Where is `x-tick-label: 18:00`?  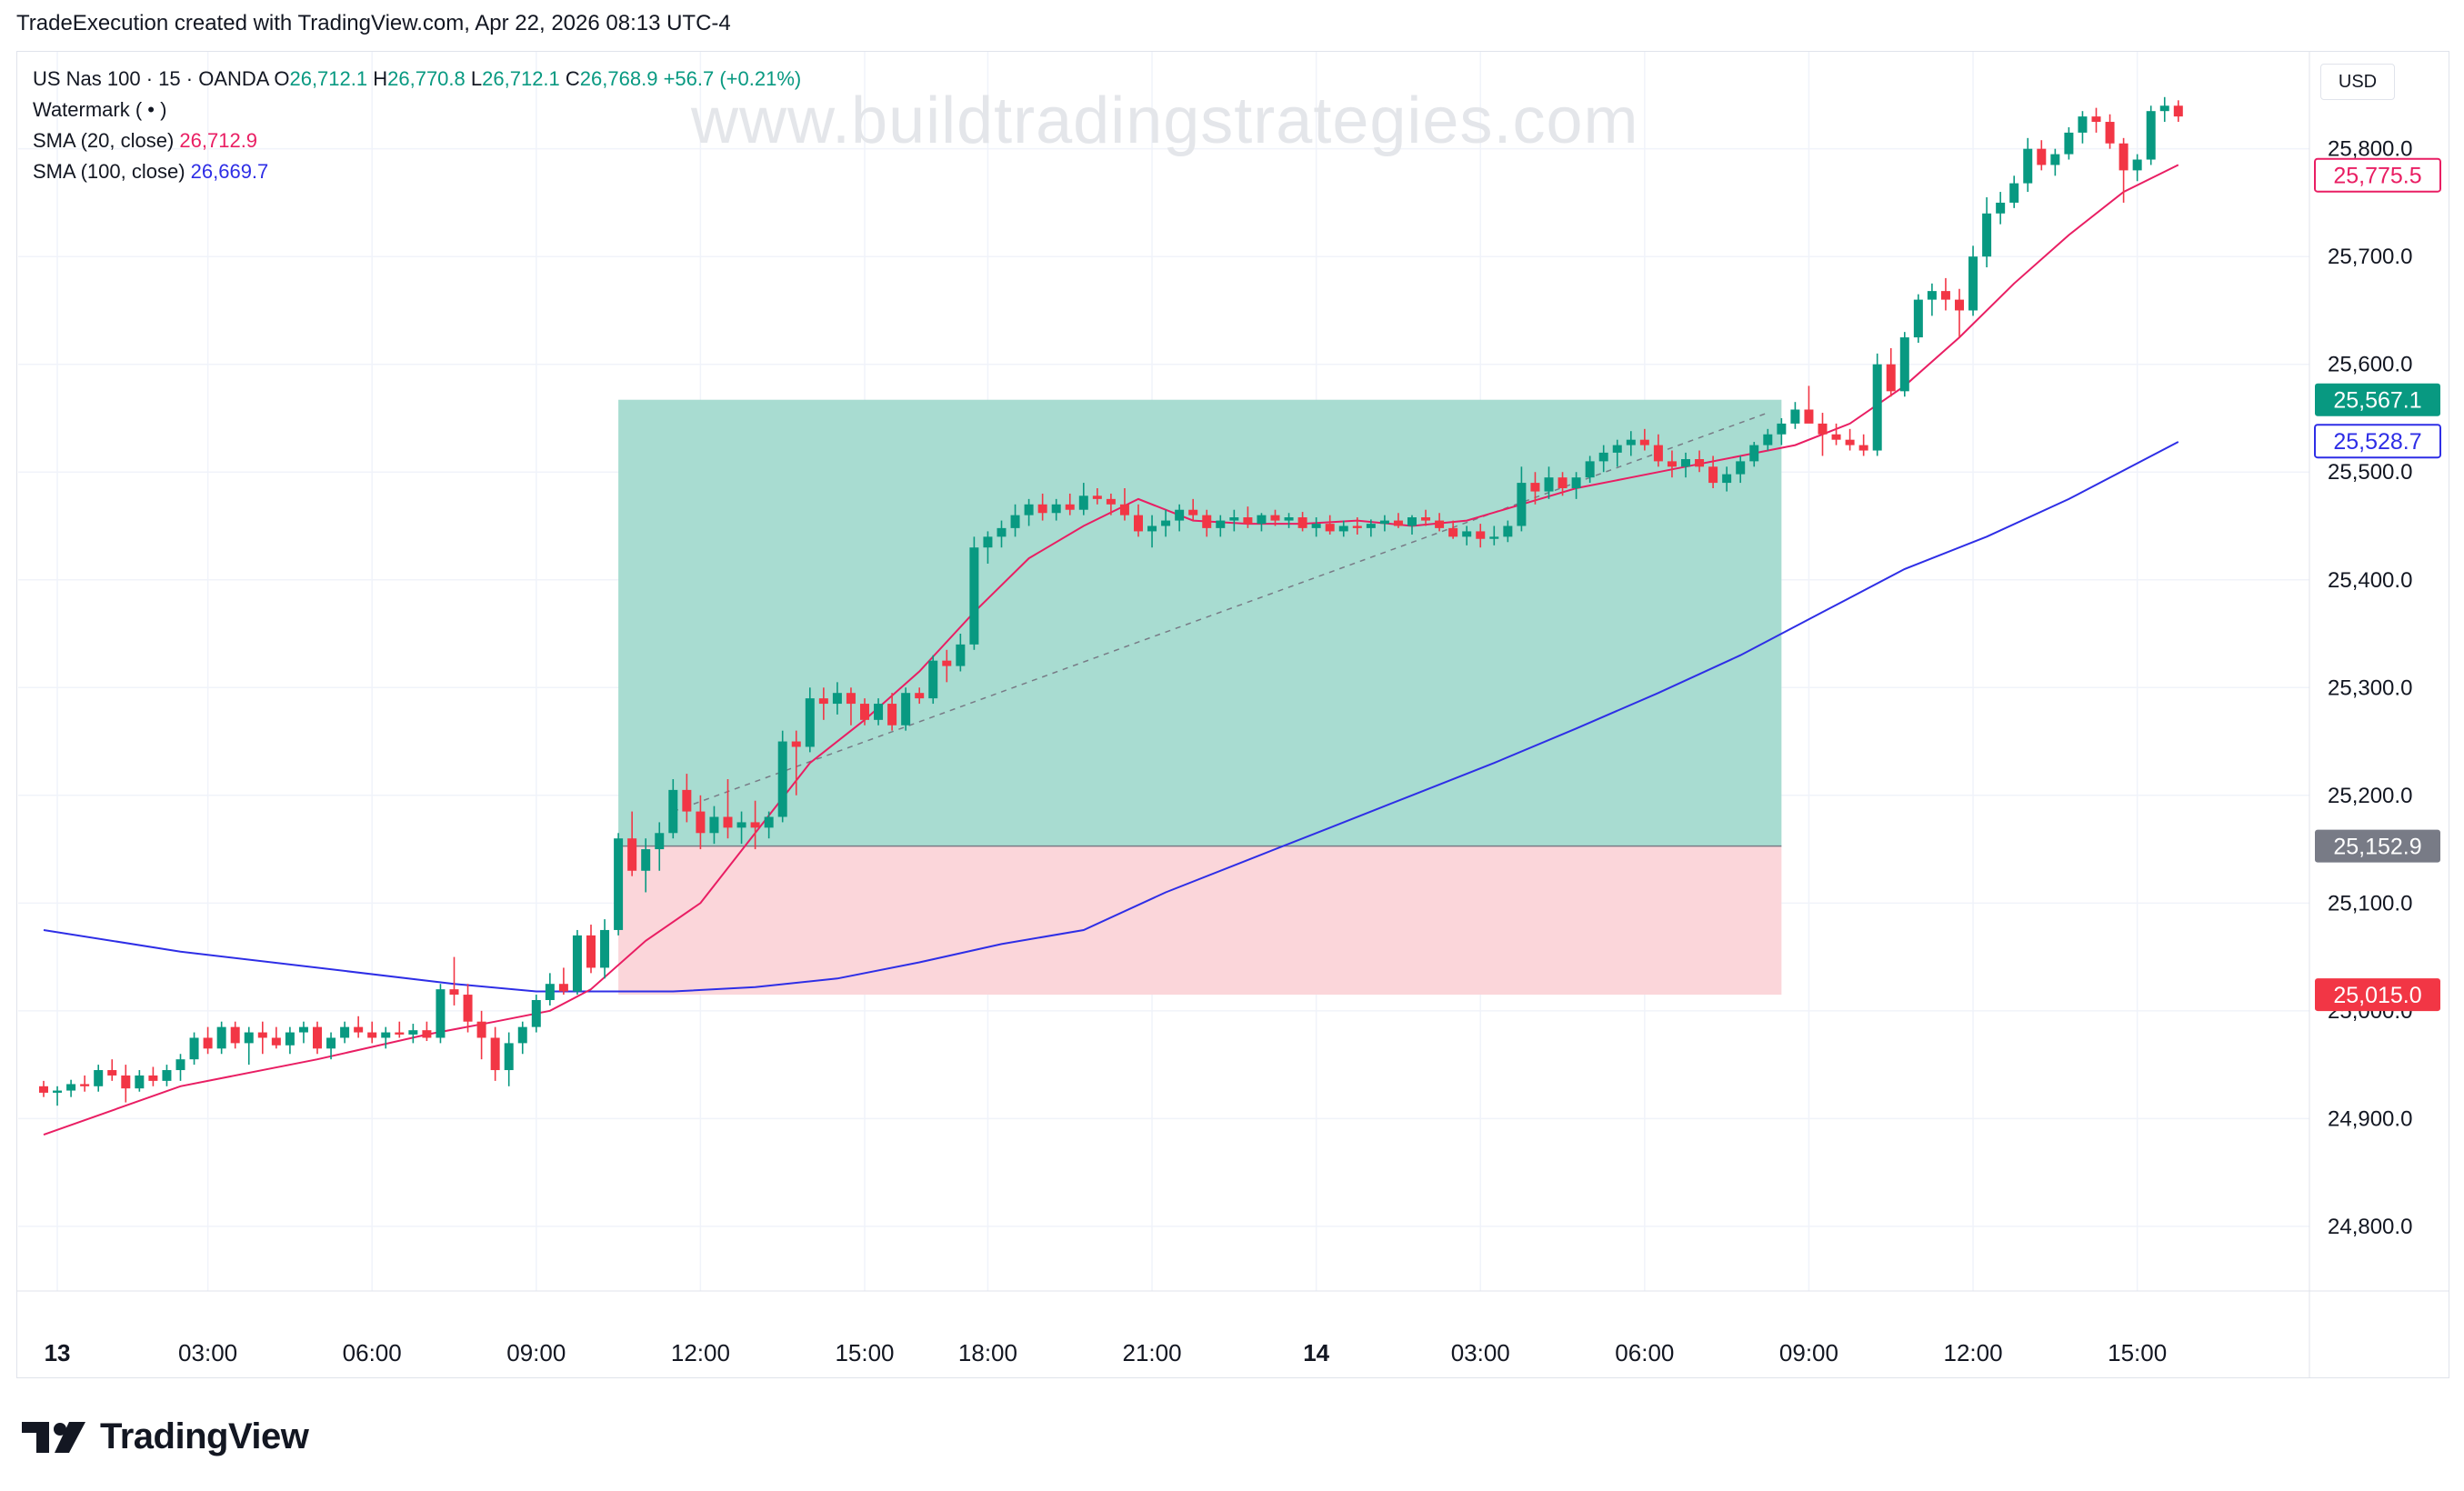 x-tick-label: 18:00 is located at coordinates (988, 1352).